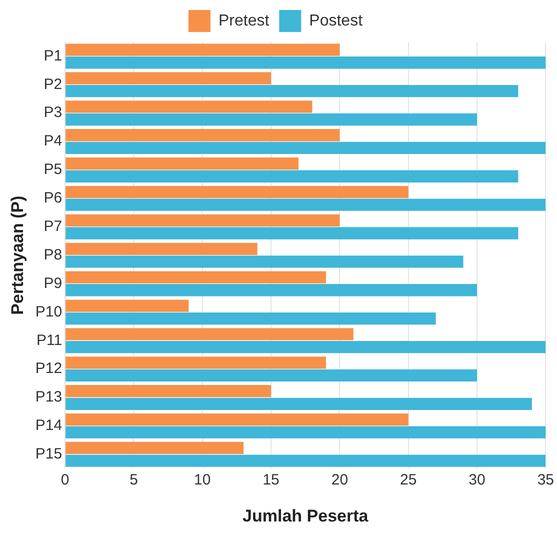  What do you see at coordinates (477, 480) in the screenshot?
I see `x-tick-label: 30` at bounding box center [477, 480].